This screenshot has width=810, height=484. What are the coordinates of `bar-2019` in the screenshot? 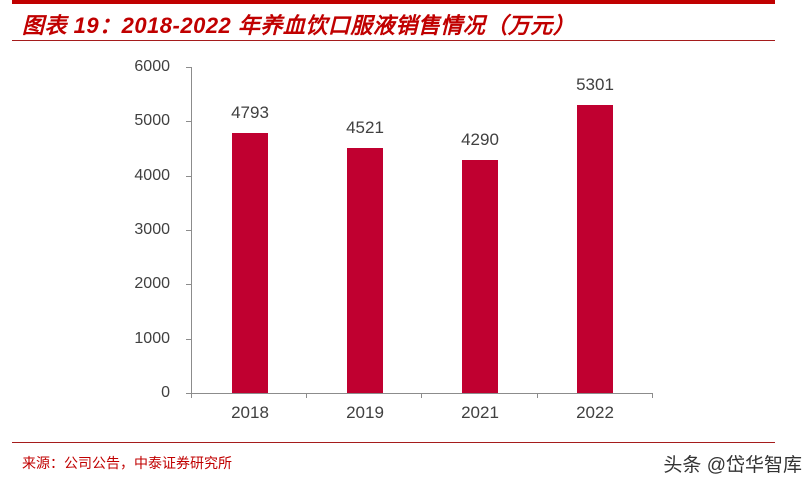 It's located at (365, 270).